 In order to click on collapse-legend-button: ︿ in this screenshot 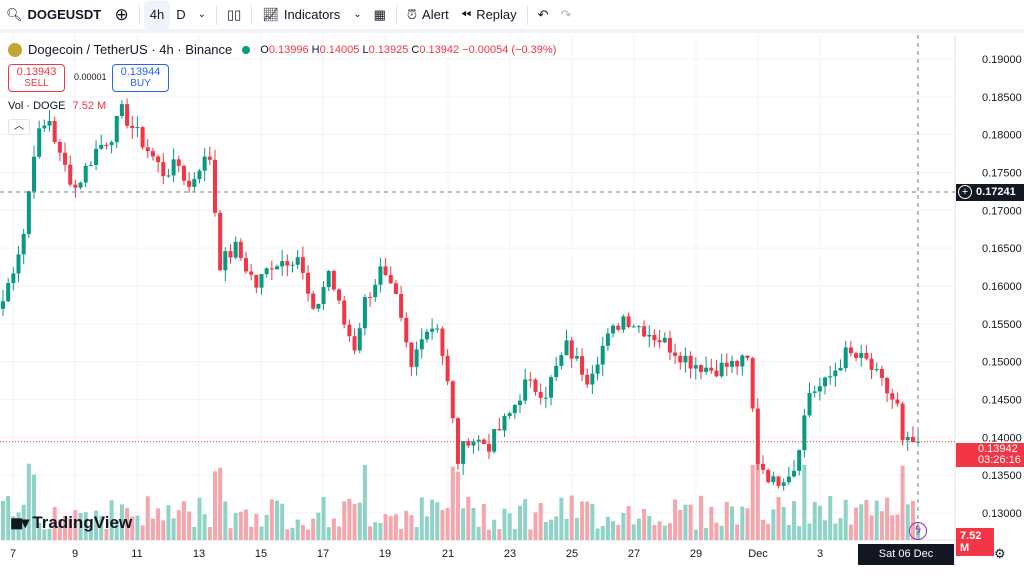, I will do `click(19, 127)`.